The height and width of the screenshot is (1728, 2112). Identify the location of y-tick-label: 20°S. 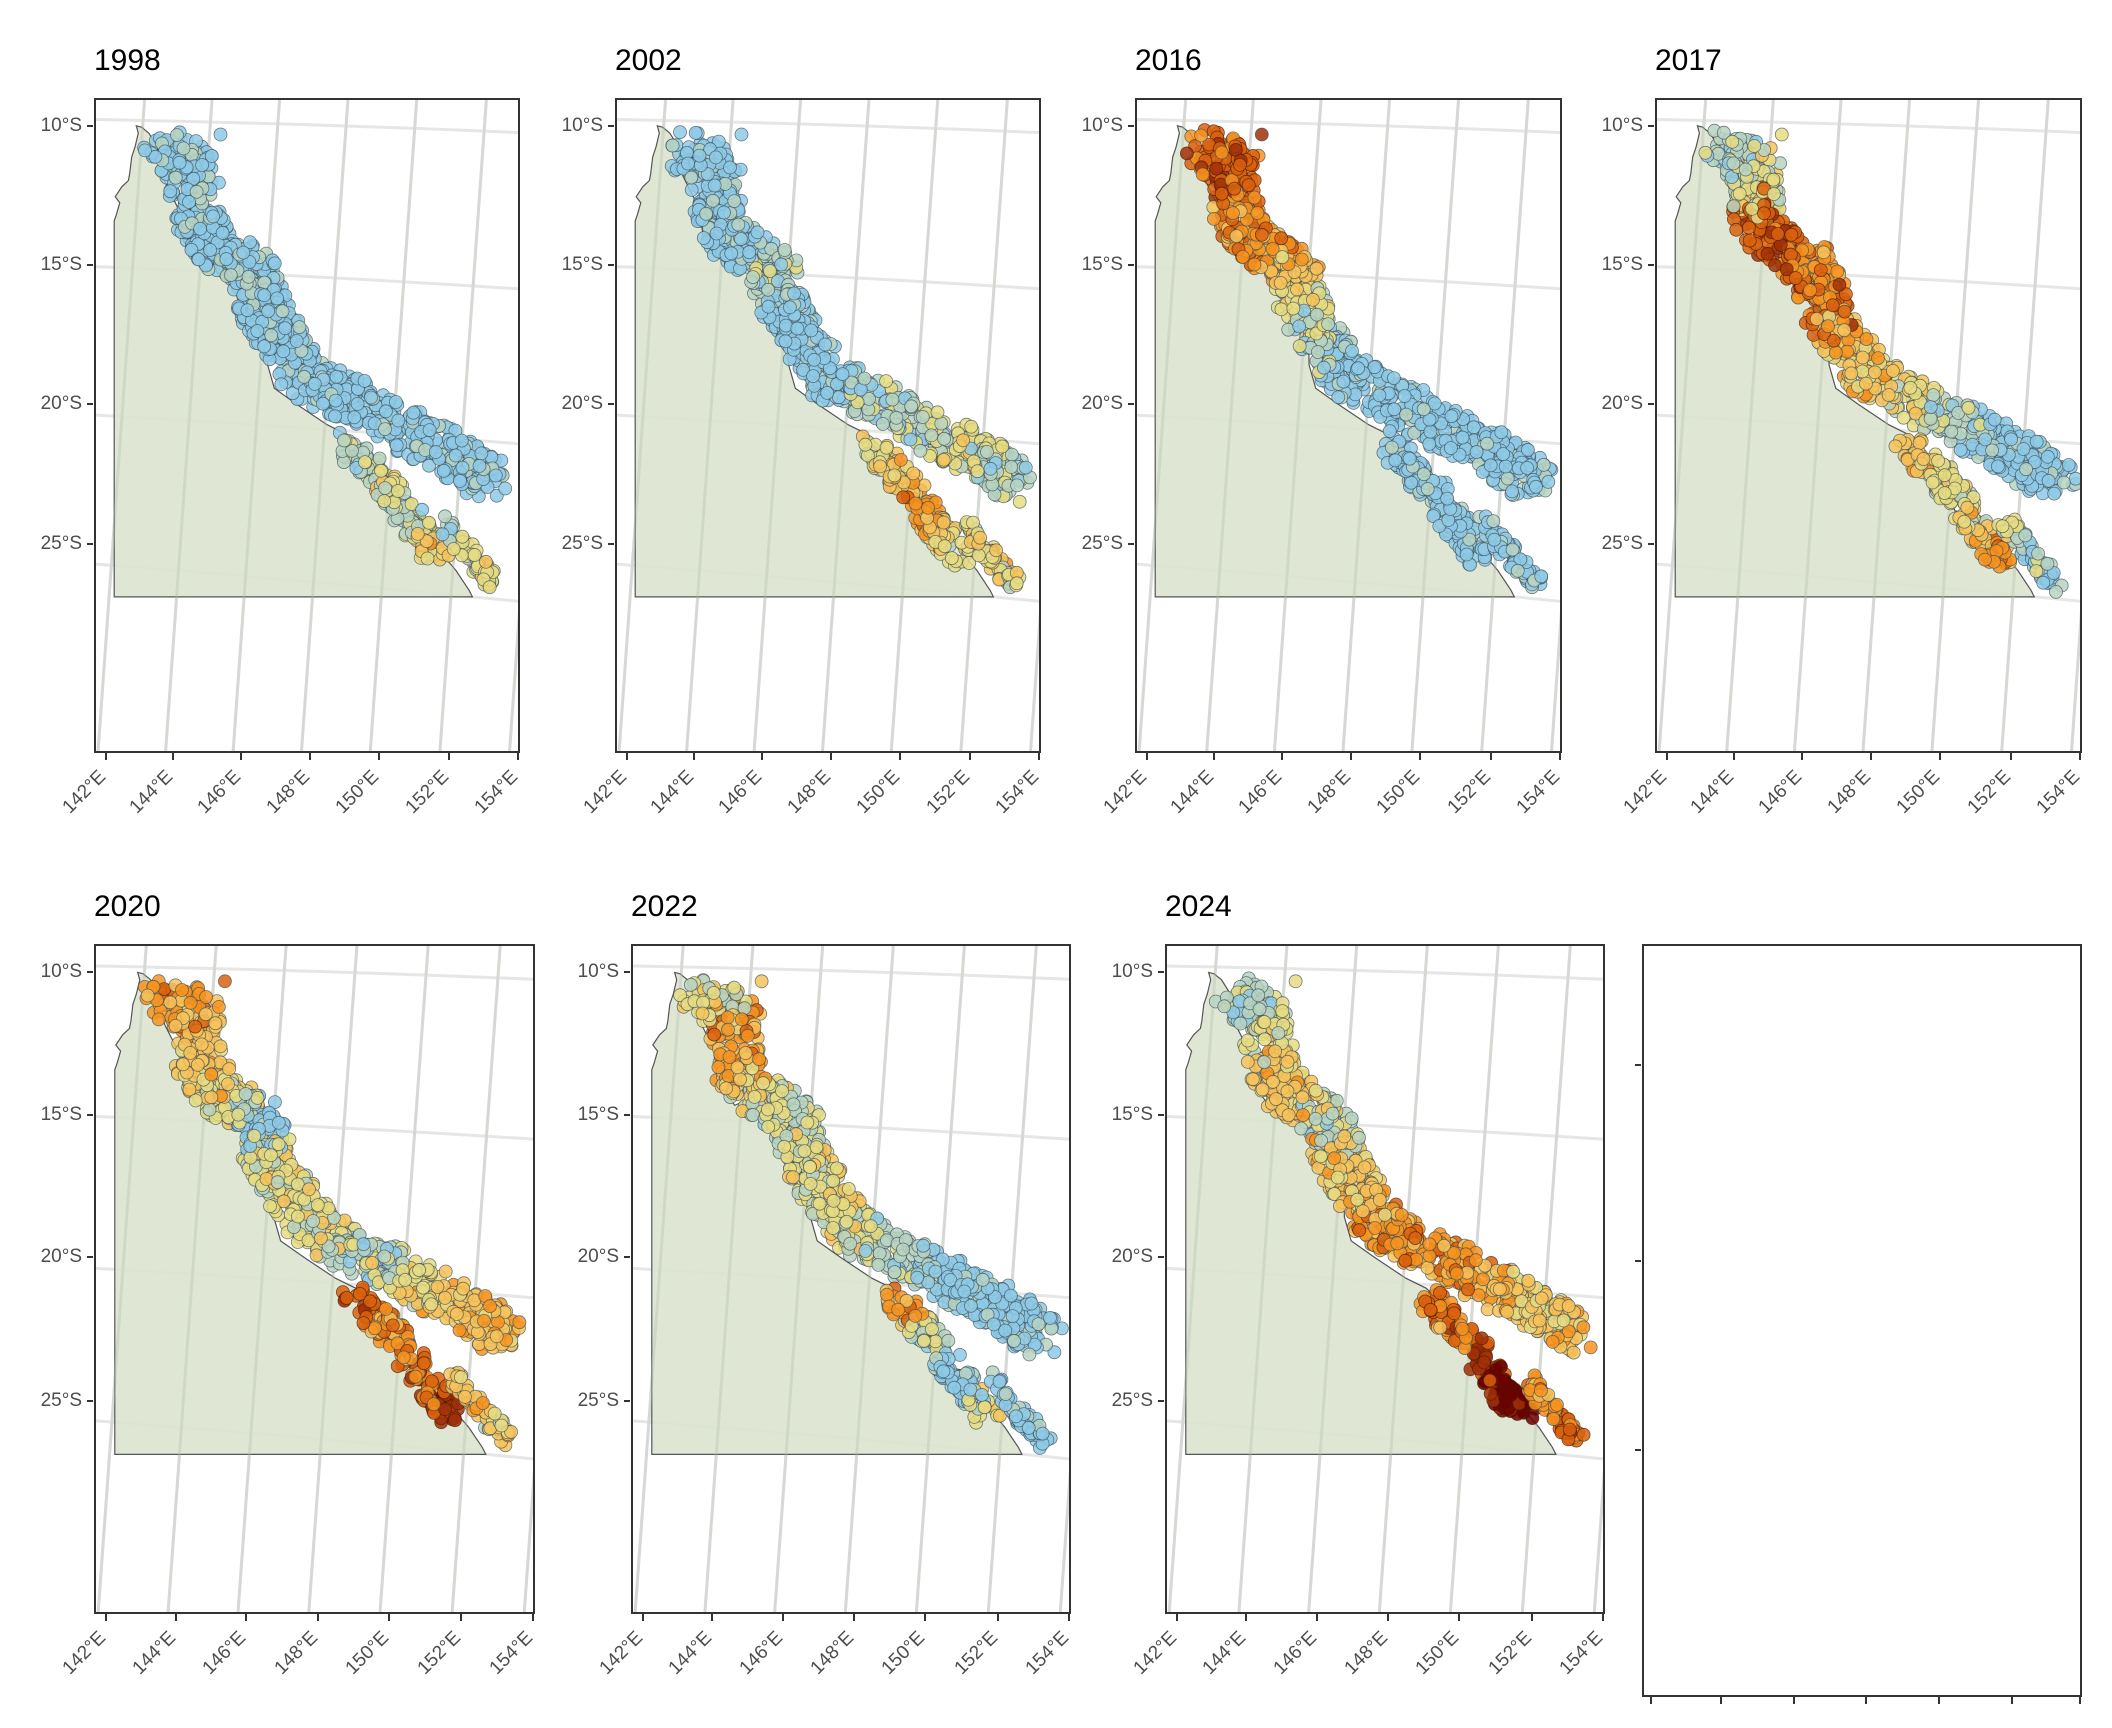
(1102, 404).